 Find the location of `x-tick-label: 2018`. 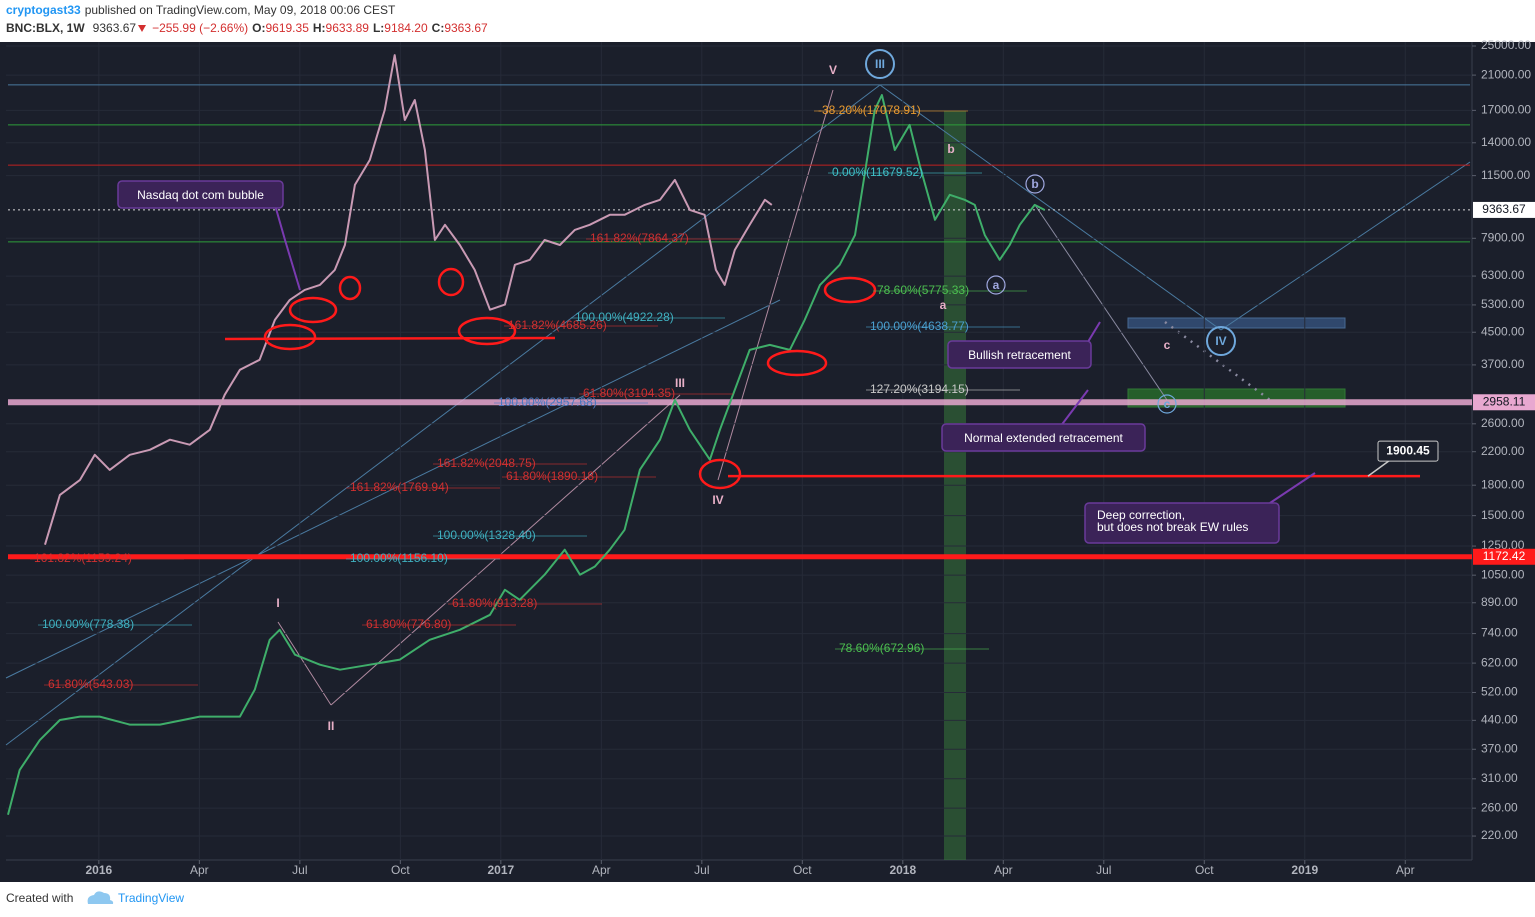

x-tick-label: 2018 is located at coordinates (902, 870).